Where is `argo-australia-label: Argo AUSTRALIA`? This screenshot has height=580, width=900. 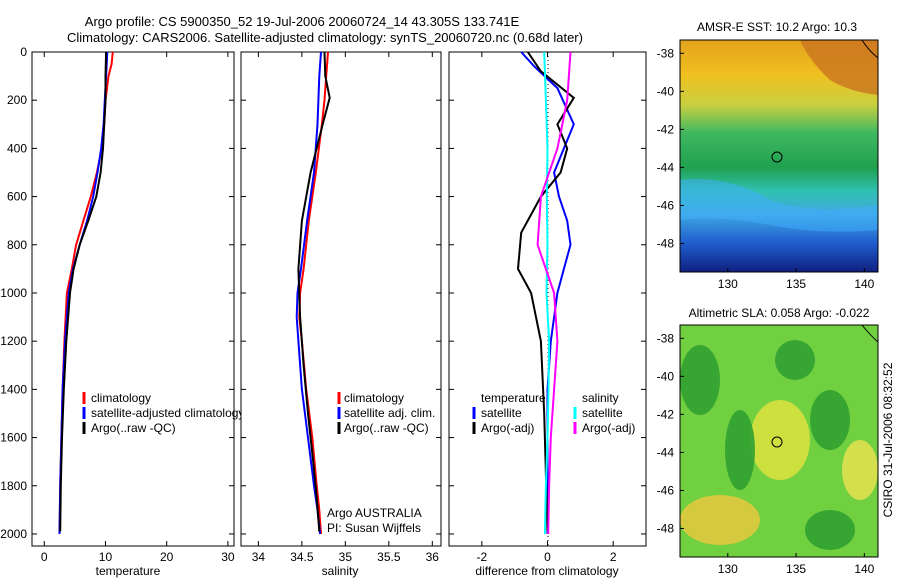
argo-australia-label: Argo AUSTRALIA is located at coordinates (374, 513).